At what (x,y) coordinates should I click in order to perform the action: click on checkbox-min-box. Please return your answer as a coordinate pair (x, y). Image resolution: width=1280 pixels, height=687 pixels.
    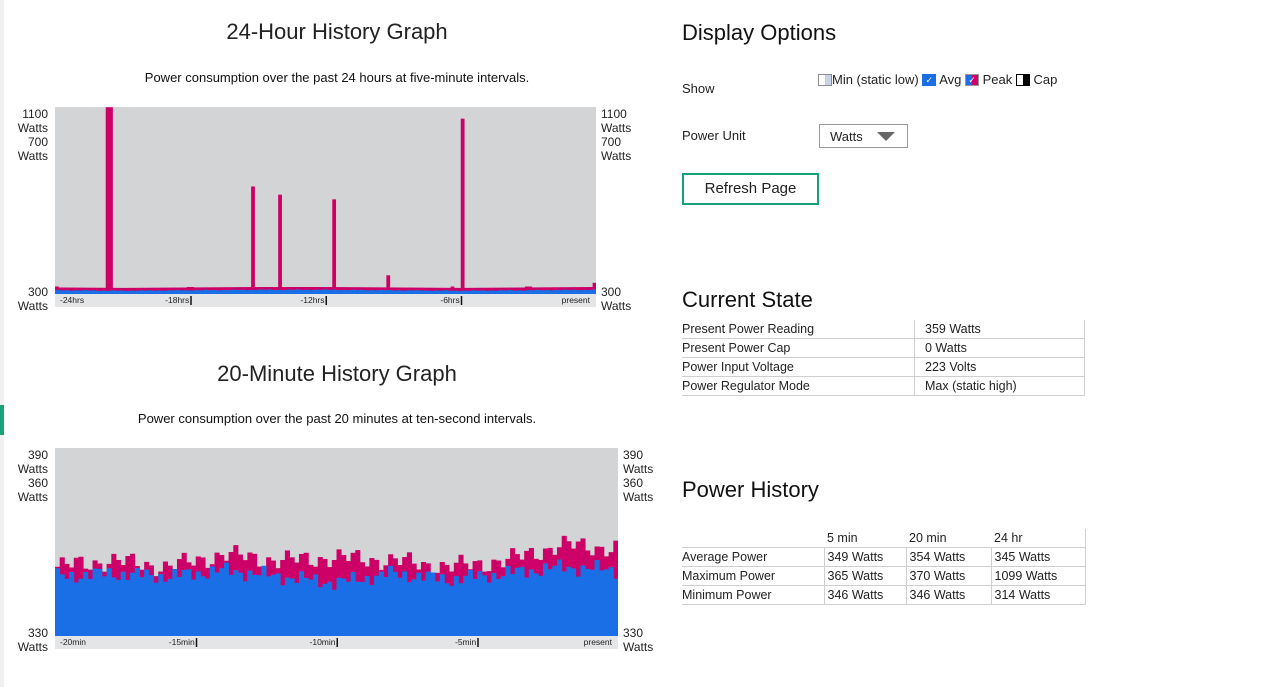
    Looking at the image, I should click on (825, 80).